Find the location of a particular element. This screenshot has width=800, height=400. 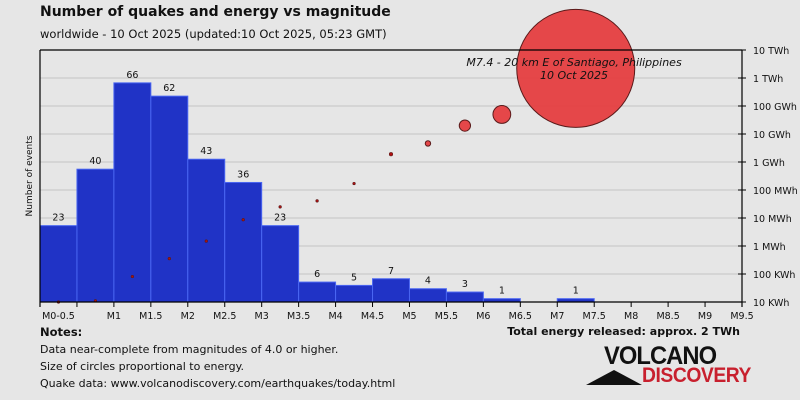

x-axis-tick-label: M8.5 is located at coordinates (667, 316).